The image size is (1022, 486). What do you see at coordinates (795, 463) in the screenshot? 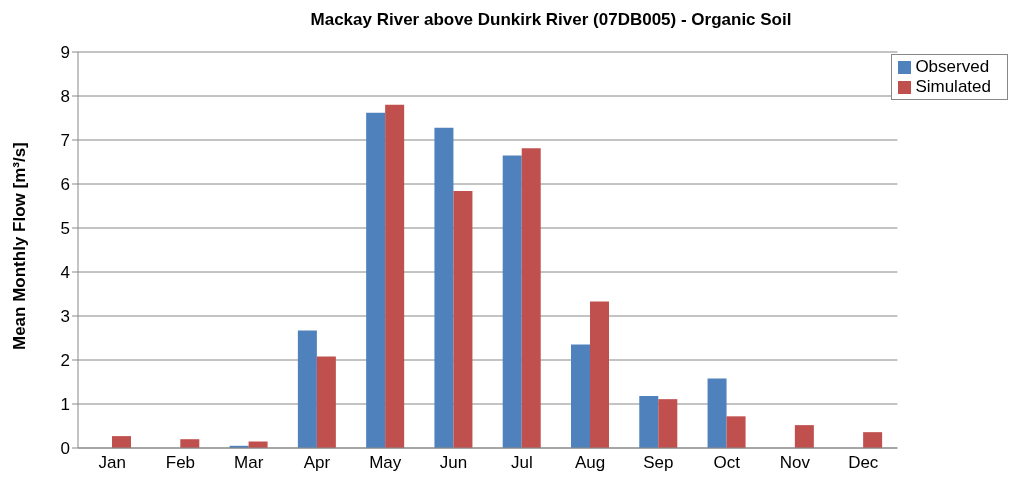
I see `x-tick-label: Nov` at bounding box center [795, 463].